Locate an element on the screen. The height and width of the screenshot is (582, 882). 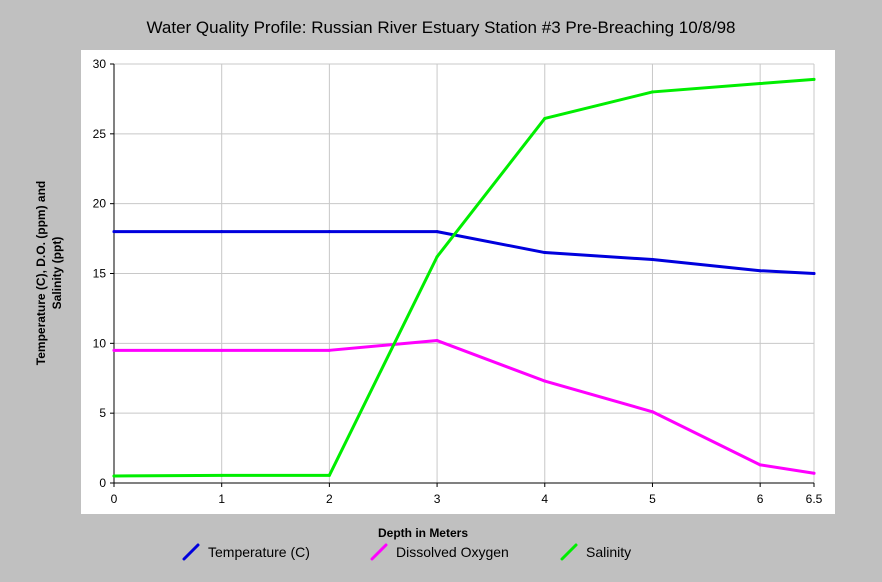
x-axis-title: Depth in Meters is located at coordinates (423, 533).